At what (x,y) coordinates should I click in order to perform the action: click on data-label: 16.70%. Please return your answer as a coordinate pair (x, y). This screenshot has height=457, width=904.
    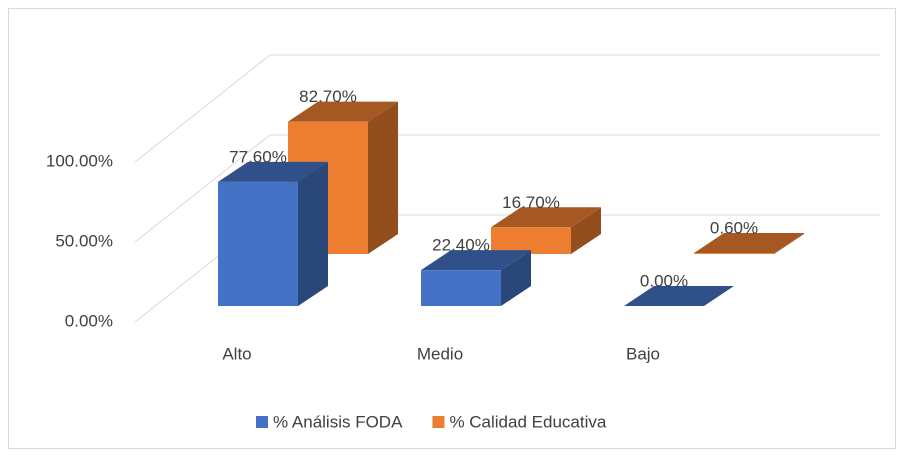
    Looking at the image, I should click on (531, 202).